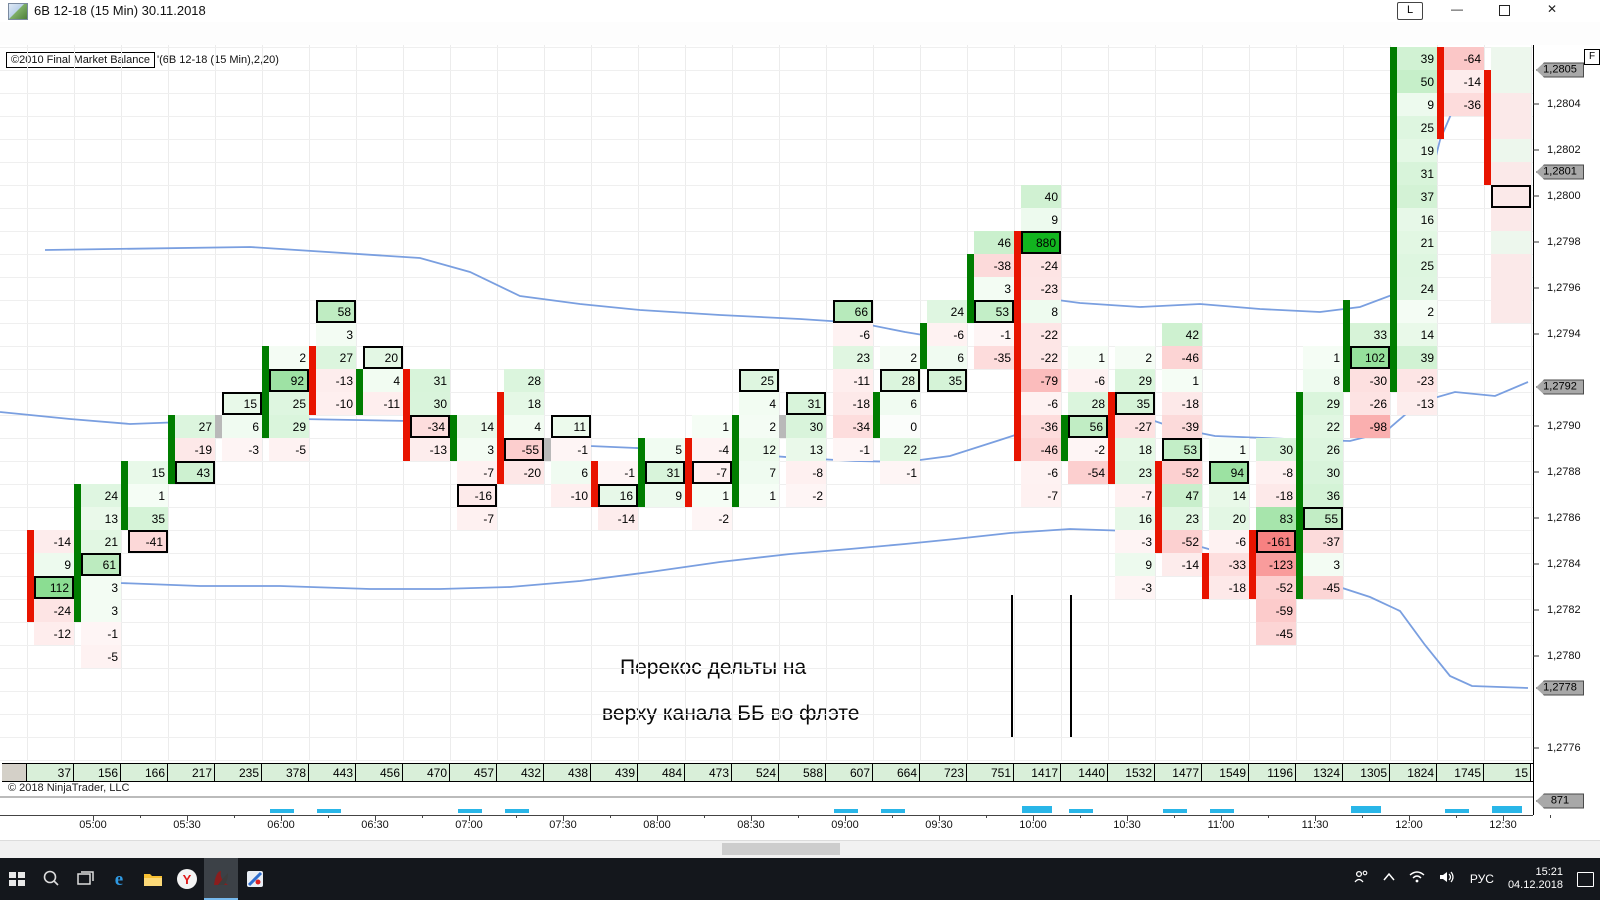 The width and height of the screenshot is (1600, 900). What do you see at coordinates (781, 849) in the screenshot?
I see `scrollbar-thumb` at bounding box center [781, 849].